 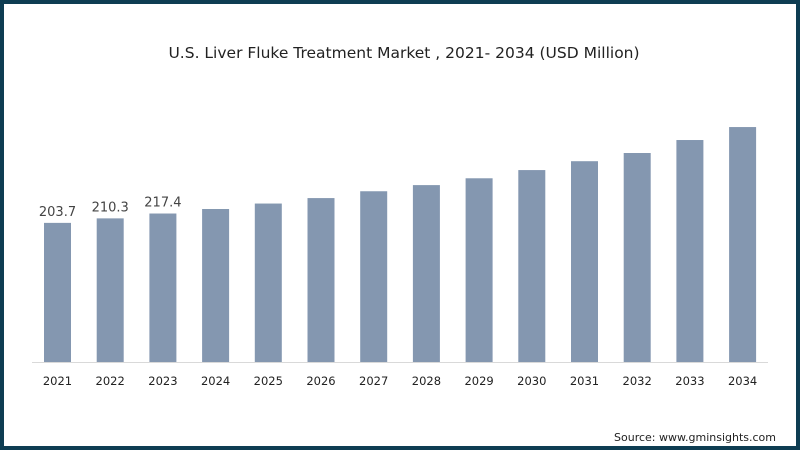 What do you see at coordinates (532, 266) in the screenshot?
I see `bar-2030` at bounding box center [532, 266].